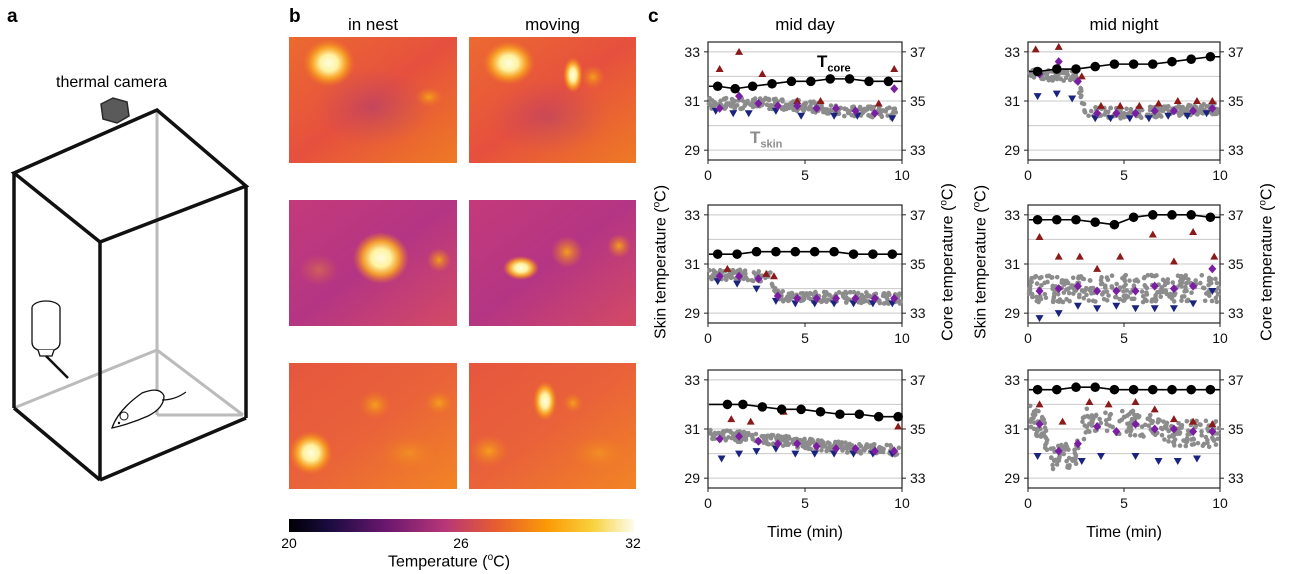 The height and width of the screenshot is (574, 1290). What do you see at coordinates (692, 478) in the screenshot?
I see `c-mid-day-3-ytick-left-label: 29` at bounding box center [692, 478].